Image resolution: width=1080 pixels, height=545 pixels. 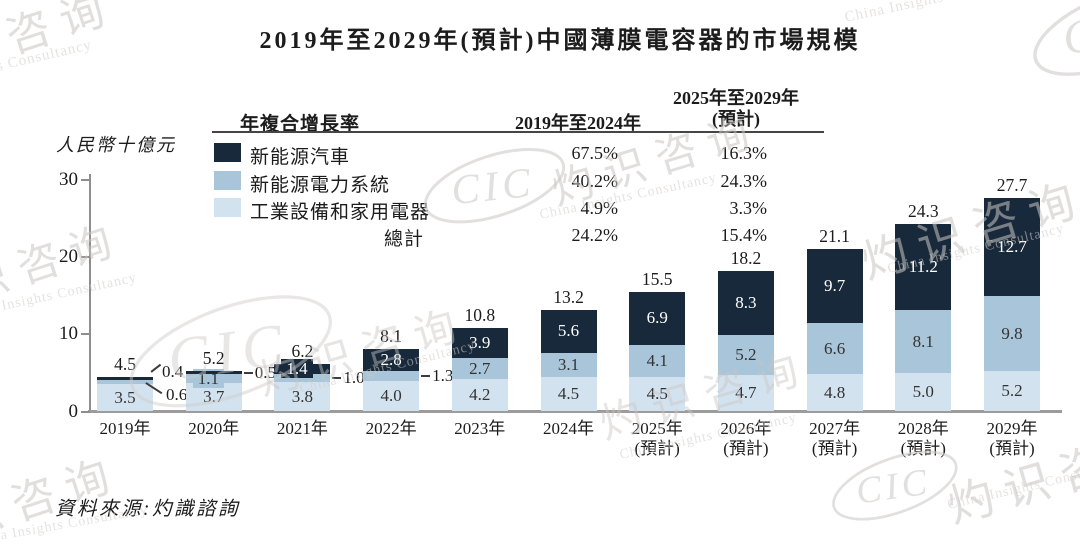 I want to click on bar-segment-label: 4.8, so click(x=834, y=392).